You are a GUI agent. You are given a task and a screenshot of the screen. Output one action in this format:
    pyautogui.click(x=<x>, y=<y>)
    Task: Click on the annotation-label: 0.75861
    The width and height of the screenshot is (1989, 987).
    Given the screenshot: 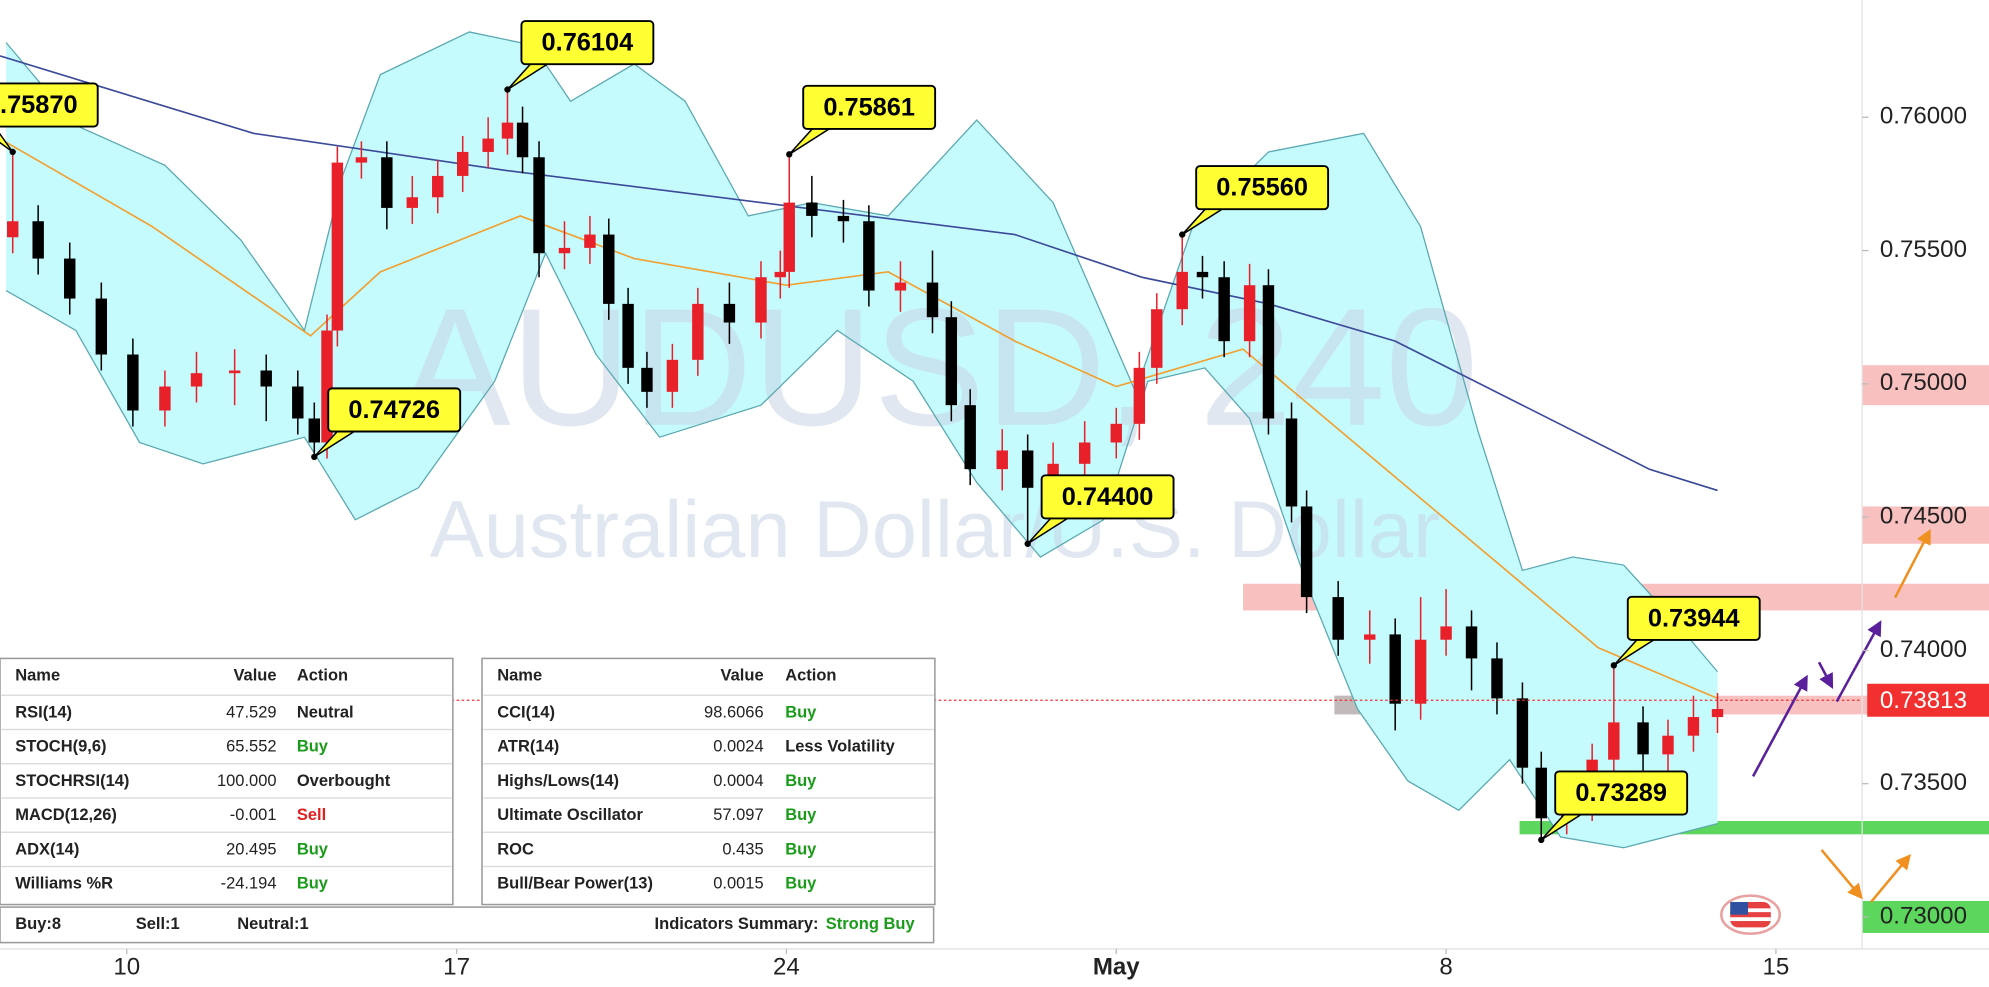 What is the action you would take?
    pyautogui.click(x=869, y=107)
    